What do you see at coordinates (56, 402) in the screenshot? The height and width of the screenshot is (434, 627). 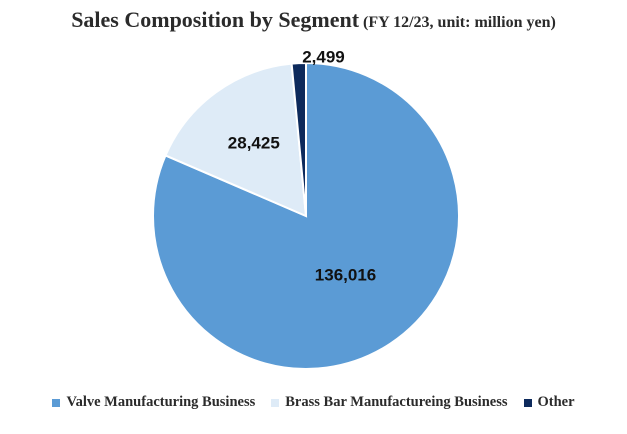 I see `legend-swatch-valve` at bounding box center [56, 402].